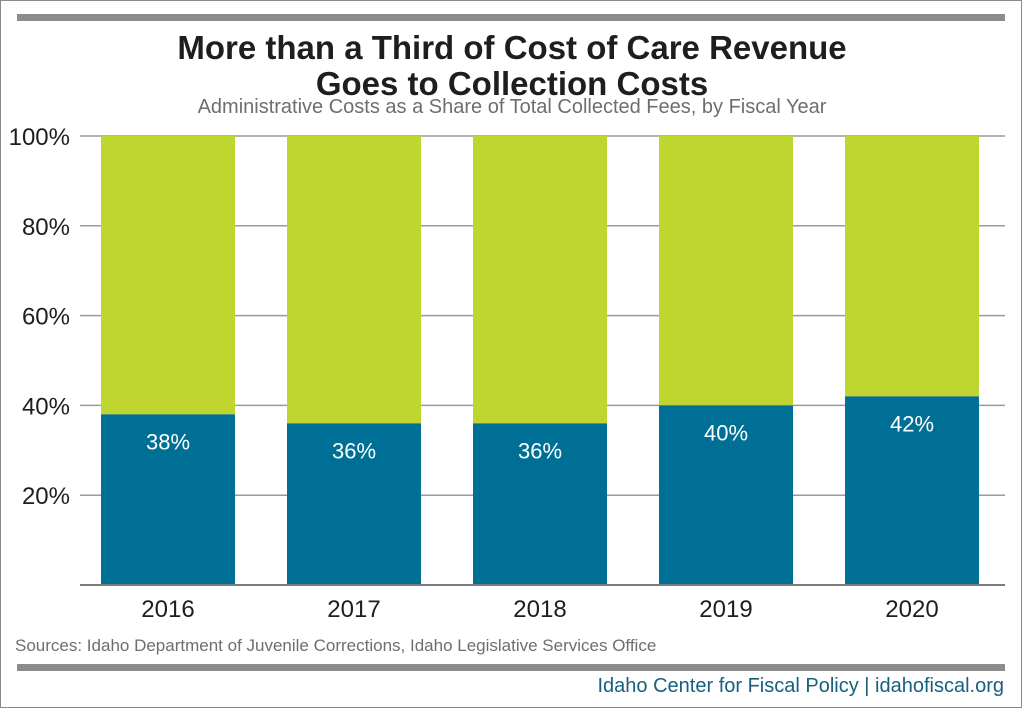  Describe the element at coordinates (168, 441) in the screenshot. I see `bar-data-label: 38%` at that location.